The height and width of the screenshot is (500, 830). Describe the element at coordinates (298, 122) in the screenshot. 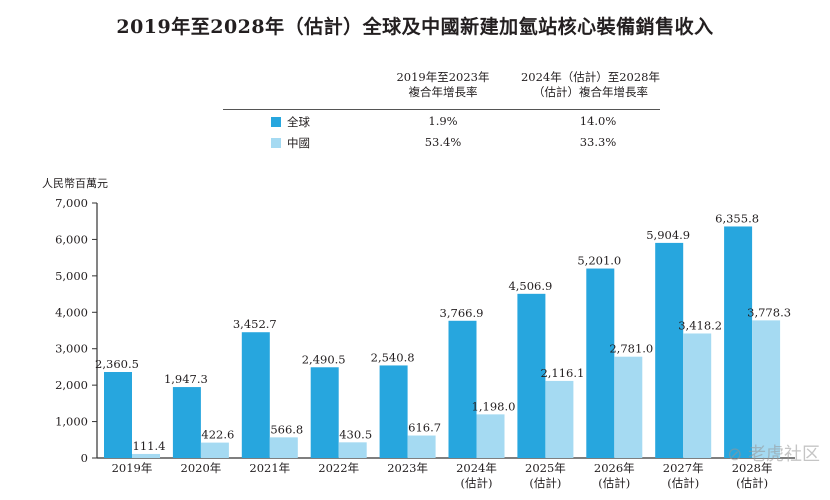

I see `legend-label: 全球` at that location.